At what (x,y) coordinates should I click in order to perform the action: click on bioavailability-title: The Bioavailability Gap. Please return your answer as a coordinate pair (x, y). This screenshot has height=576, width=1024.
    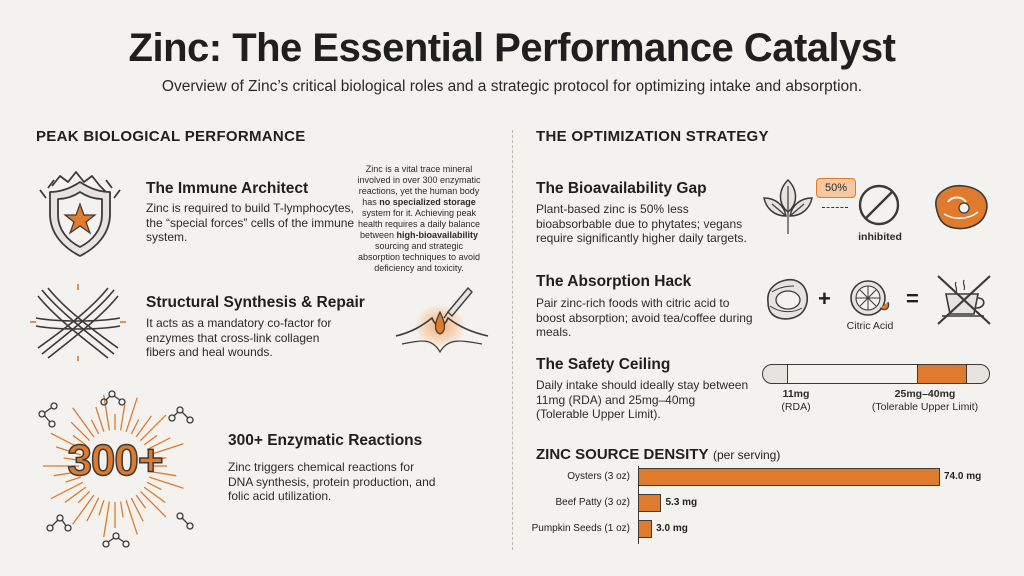
    Looking at the image, I should click on (621, 188).